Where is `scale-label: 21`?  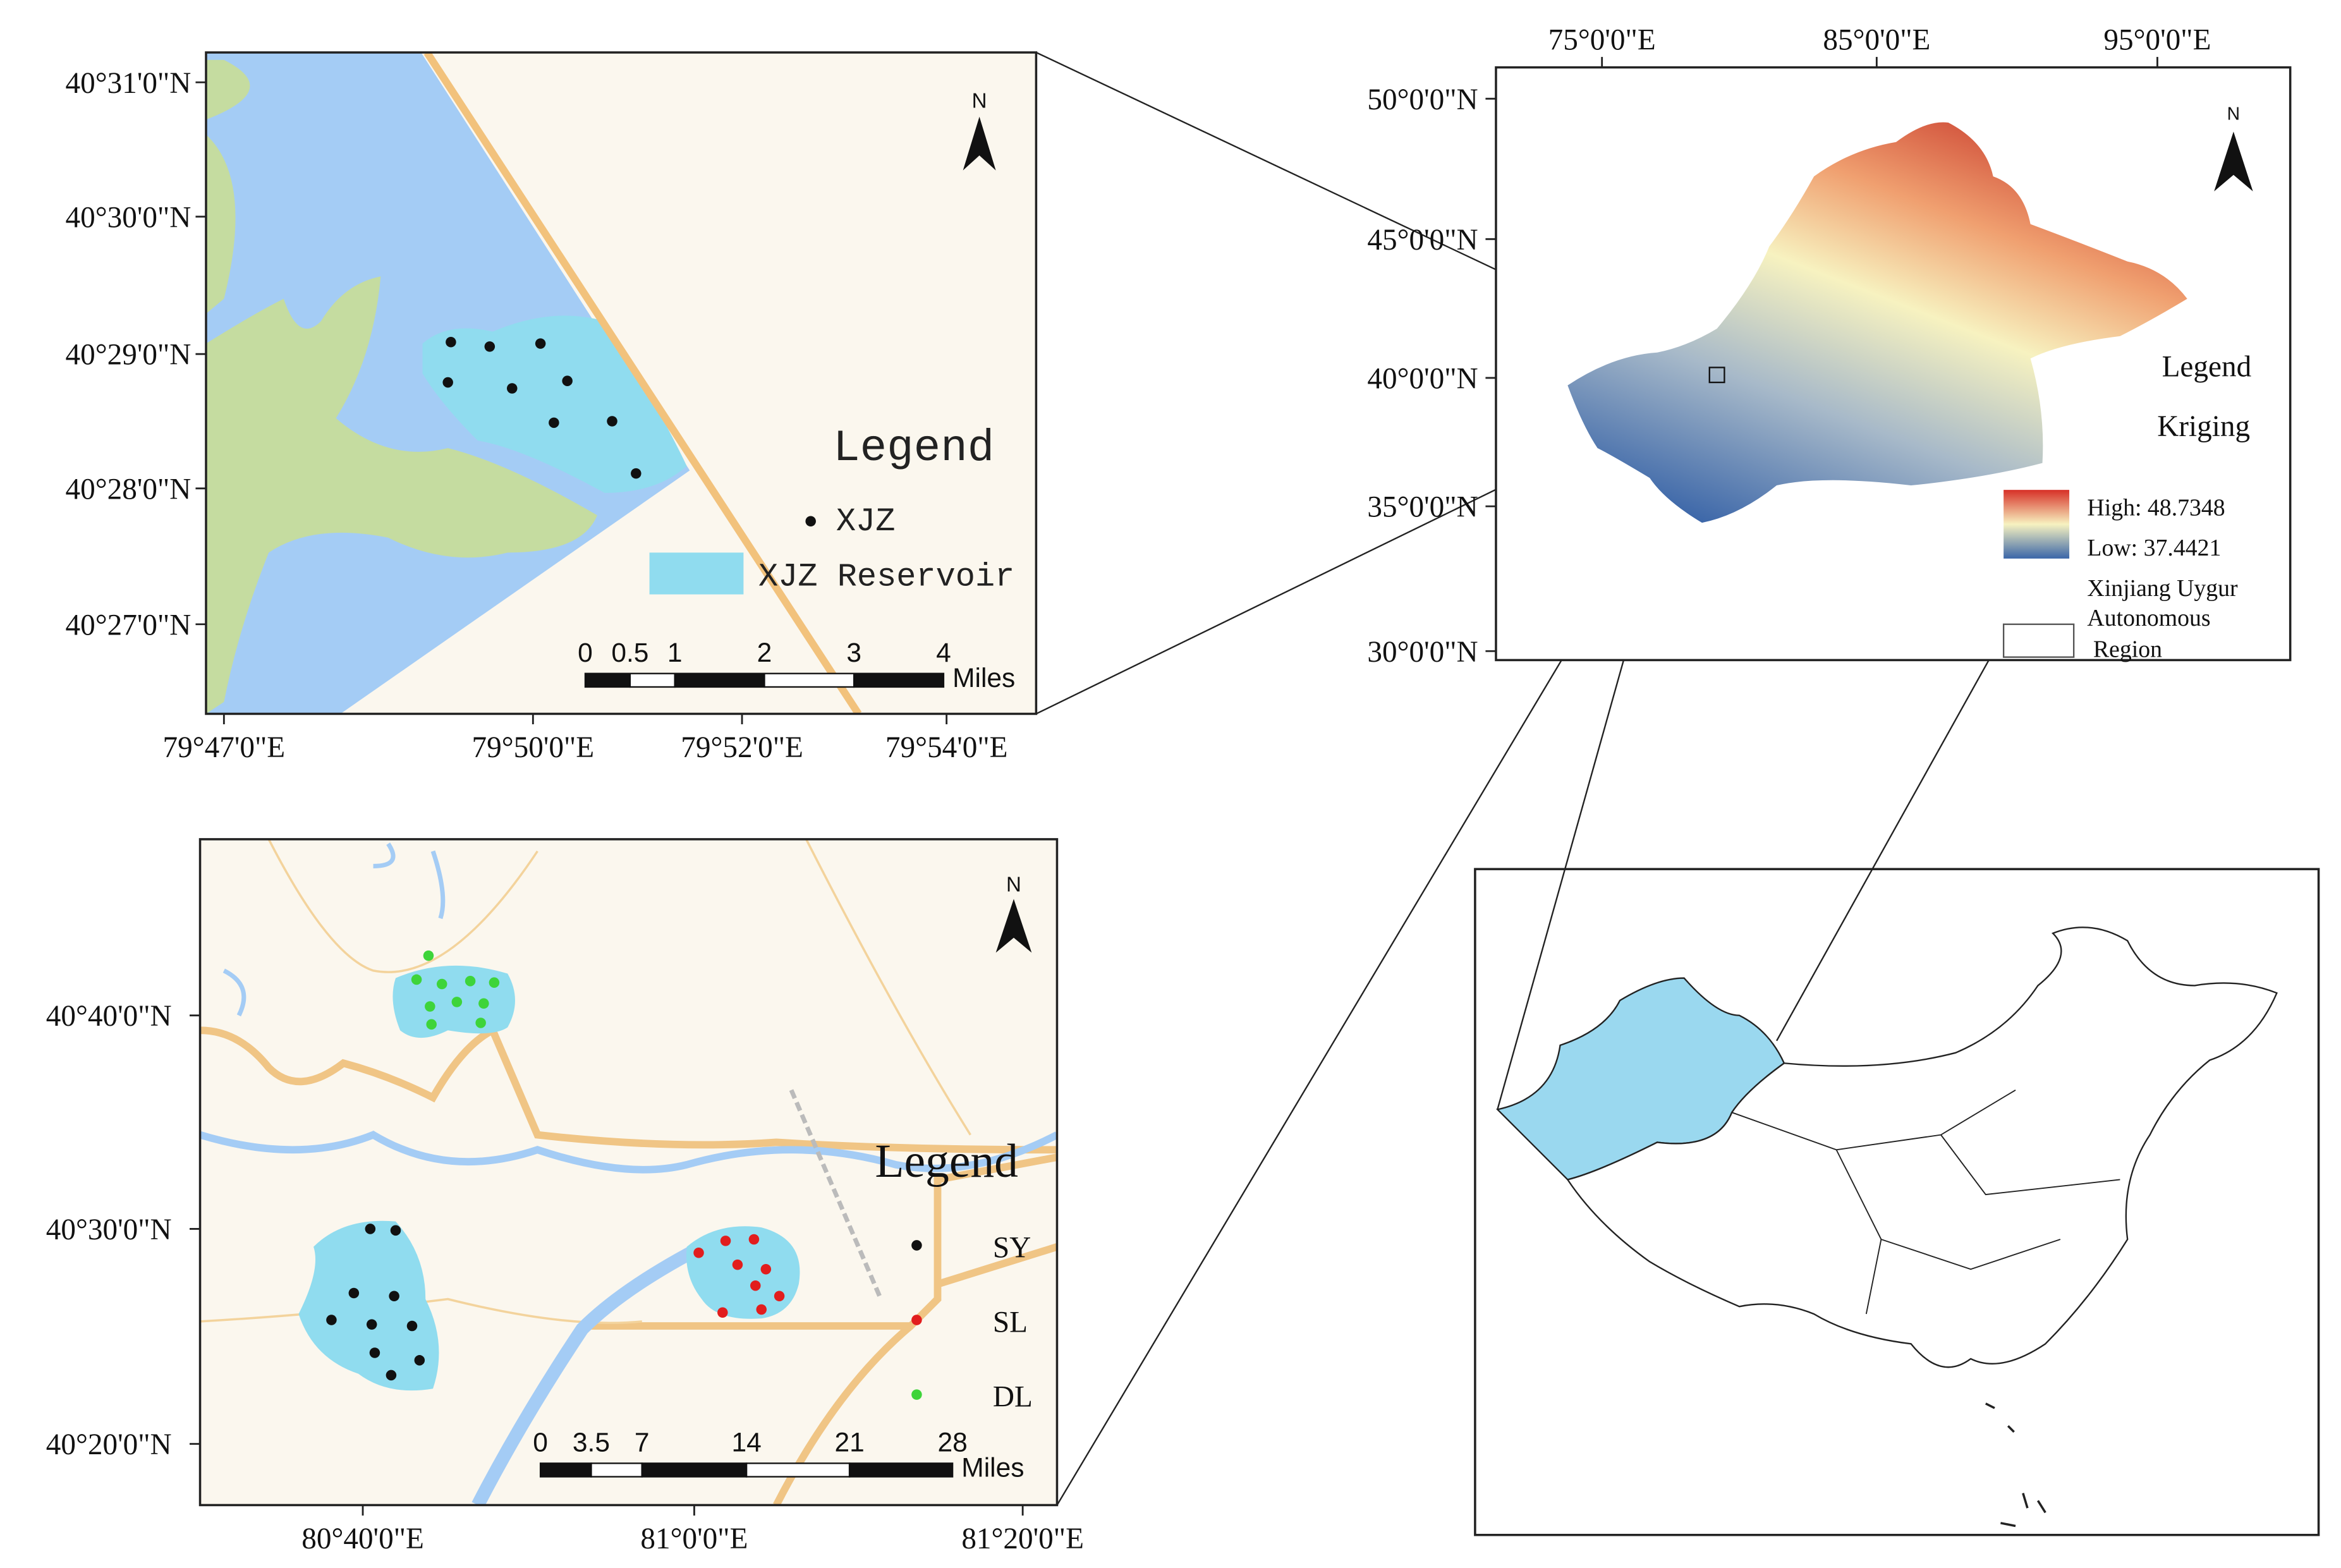
scale-label: 21 is located at coordinates (849, 1442).